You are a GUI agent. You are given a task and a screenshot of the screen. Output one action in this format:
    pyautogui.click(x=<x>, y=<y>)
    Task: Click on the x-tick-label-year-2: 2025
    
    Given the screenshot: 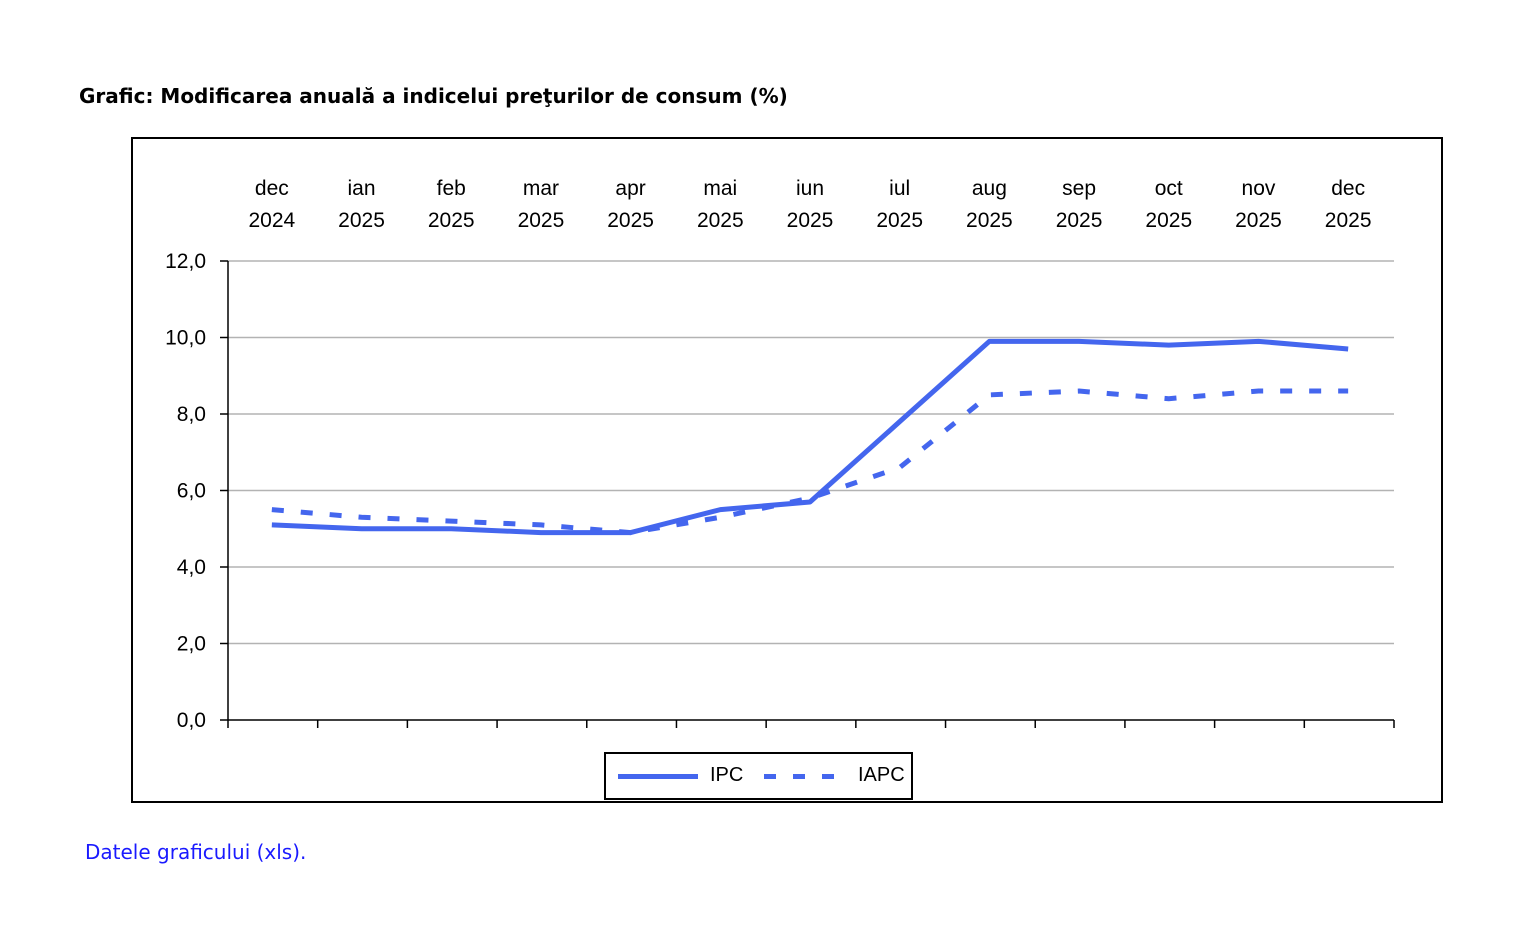 What is the action you would take?
    pyautogui.click(x=451, y=220)
    